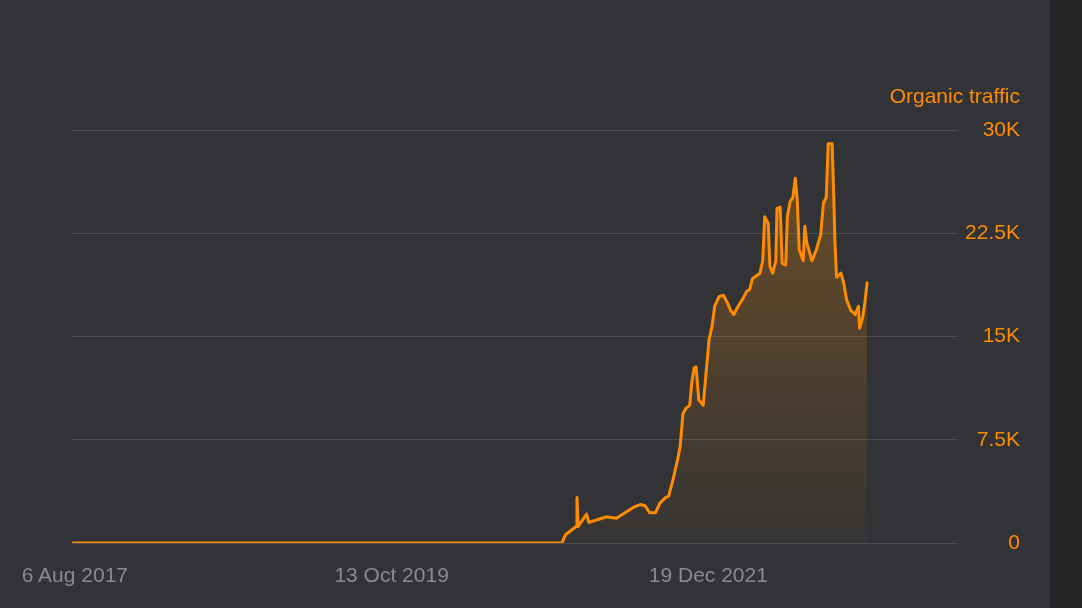 This screenshot has width=1082, height=608. I want to click on y-tick-label: 15K, so click(1001, 335).